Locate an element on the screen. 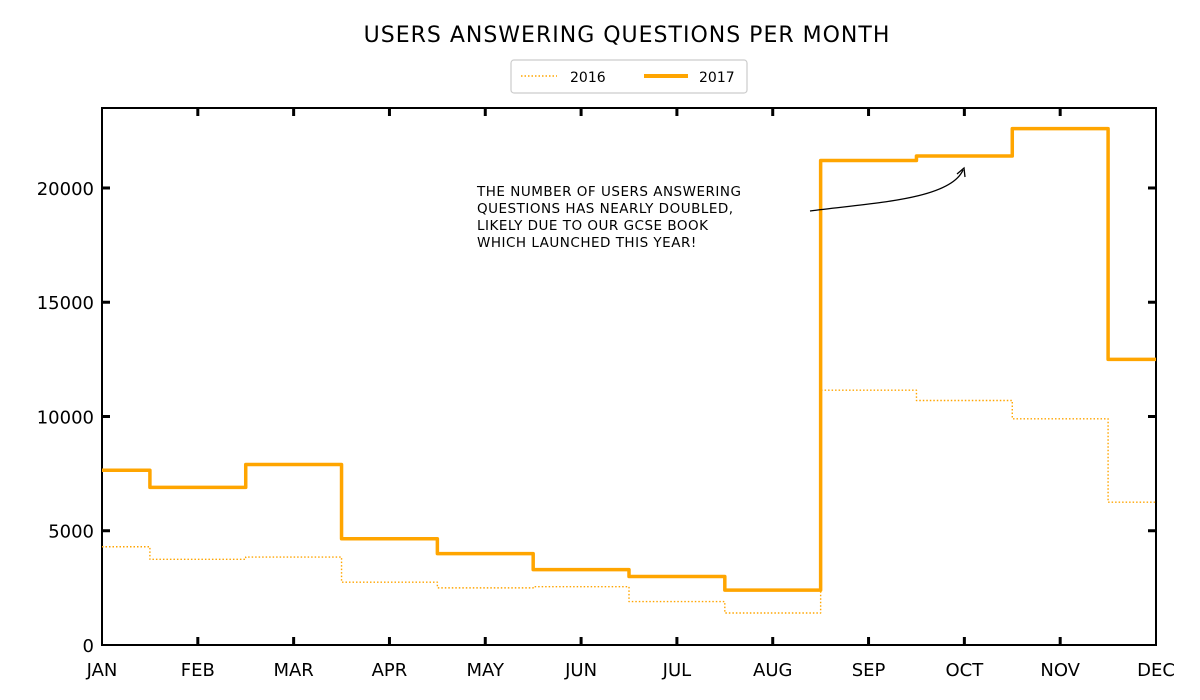  annotation-line-1: THE NUMBER OF USERS ANSWERING is located at coordinates (608, 192).